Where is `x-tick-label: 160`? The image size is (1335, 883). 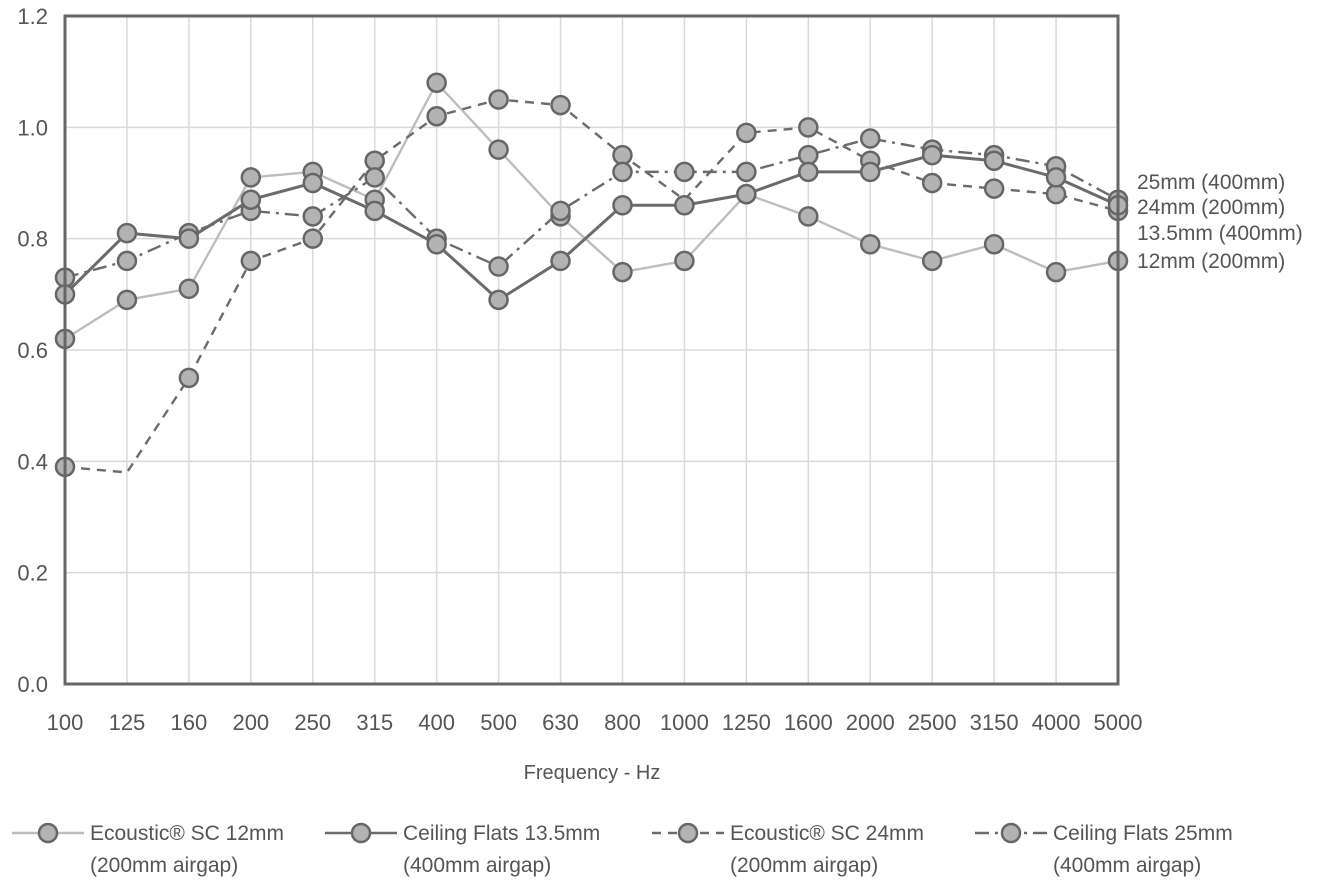
x-tick-label: 160 is located at coordinates (189, 722).